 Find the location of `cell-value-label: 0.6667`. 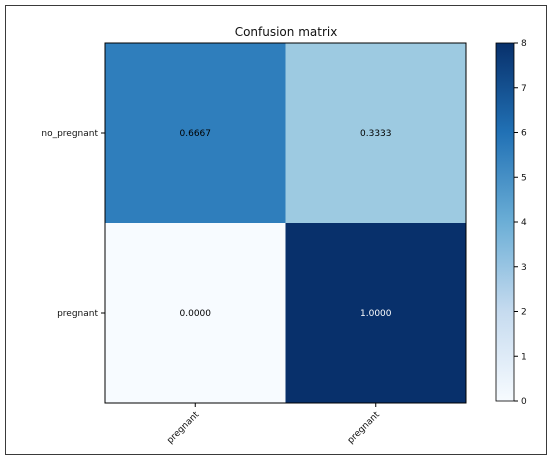

cell-value-label: 0.6667 is located at coordinates (196, 134).